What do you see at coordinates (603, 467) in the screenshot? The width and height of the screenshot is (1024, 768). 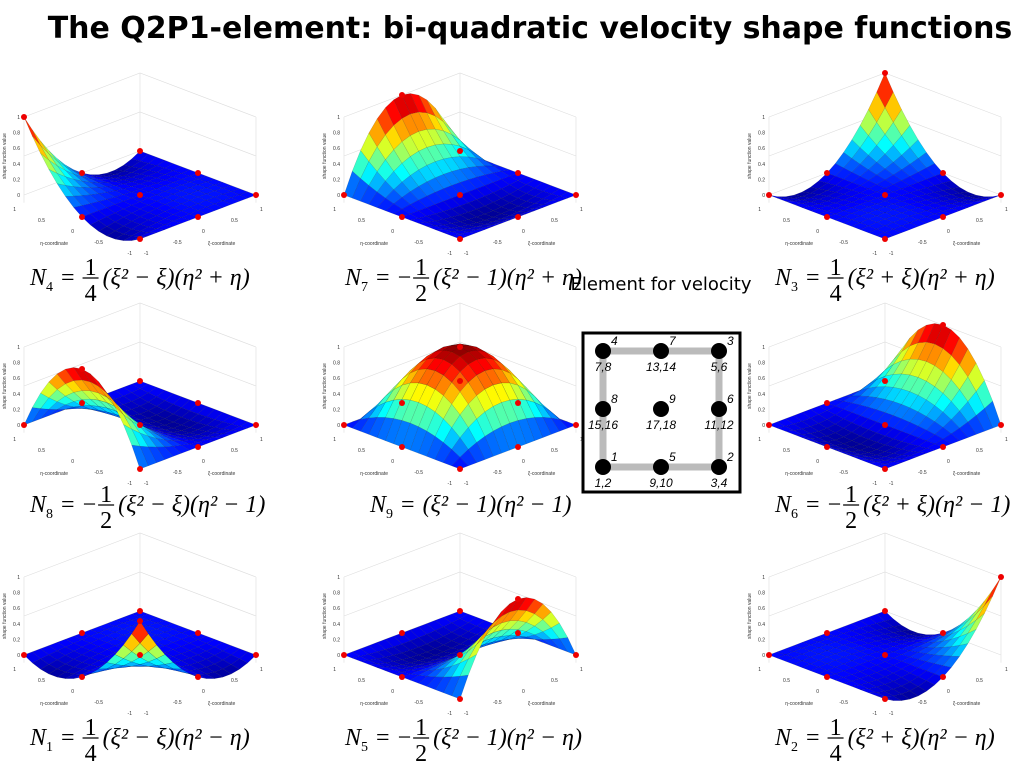 I see `element-node` at bounding box center [603, 467].